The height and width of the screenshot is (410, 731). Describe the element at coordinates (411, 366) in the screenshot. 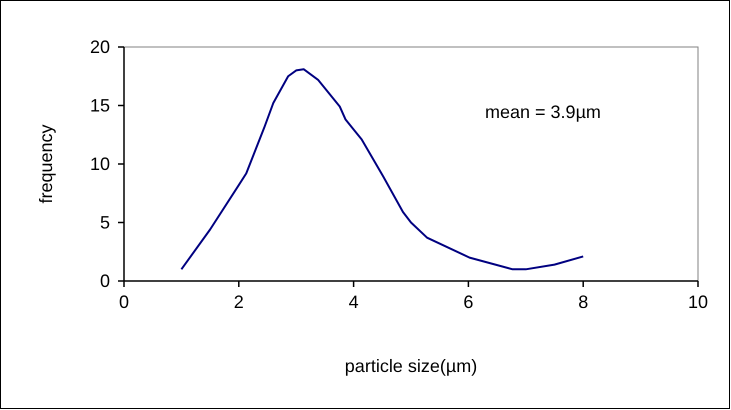

I see `x-axis-title: particle size(µm)` at that location.